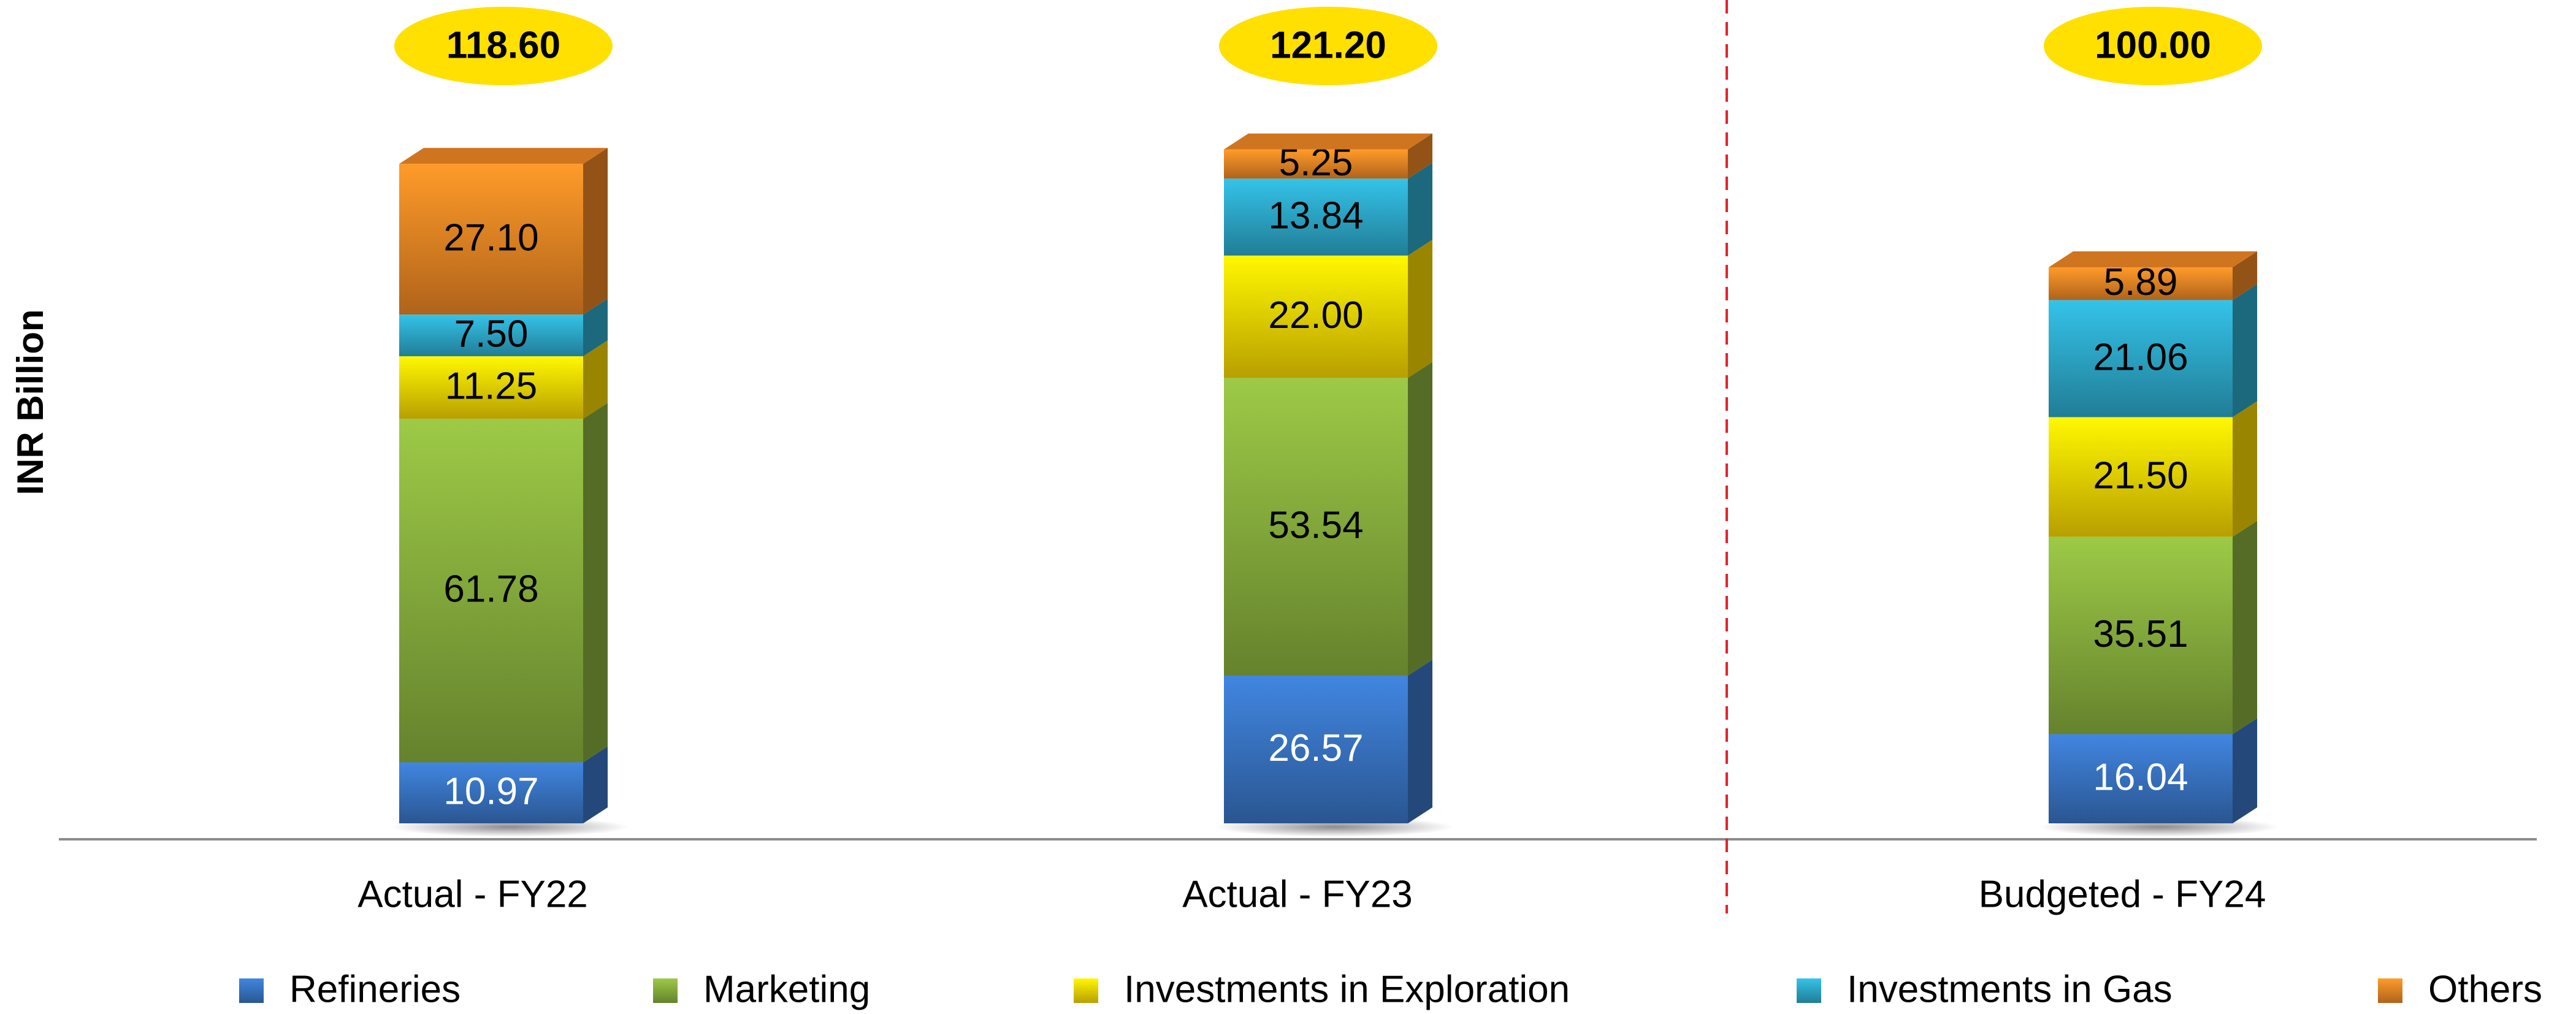  What do you see at coordinates (786, 989) in the screenshot?
I see `legend-label: Marketing` at bounding box center [786, 989].